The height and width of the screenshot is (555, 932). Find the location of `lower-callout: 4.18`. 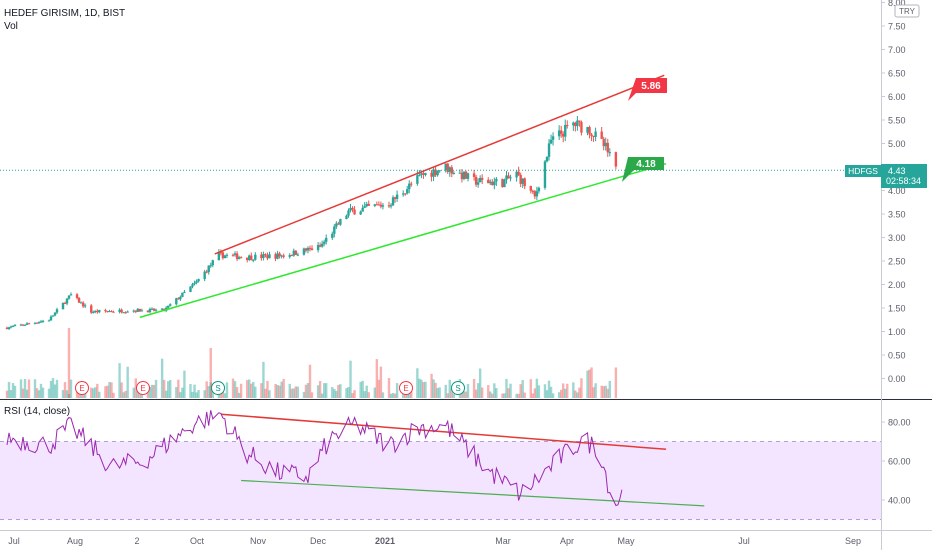

lower-callout: 4.18 is located at coordinates (643, 169).